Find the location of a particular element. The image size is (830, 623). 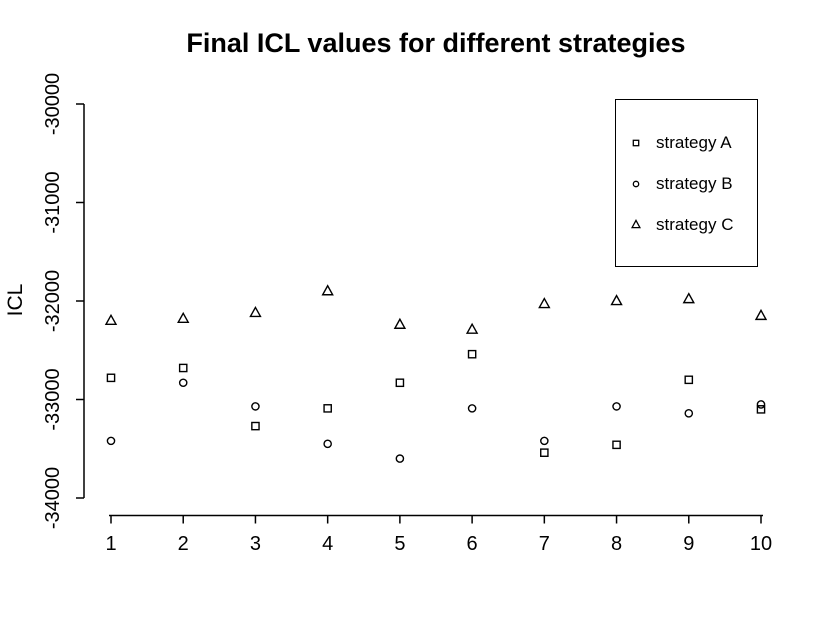

legend-item-strategy-c: strategy C is located at coordinates (680, 225).